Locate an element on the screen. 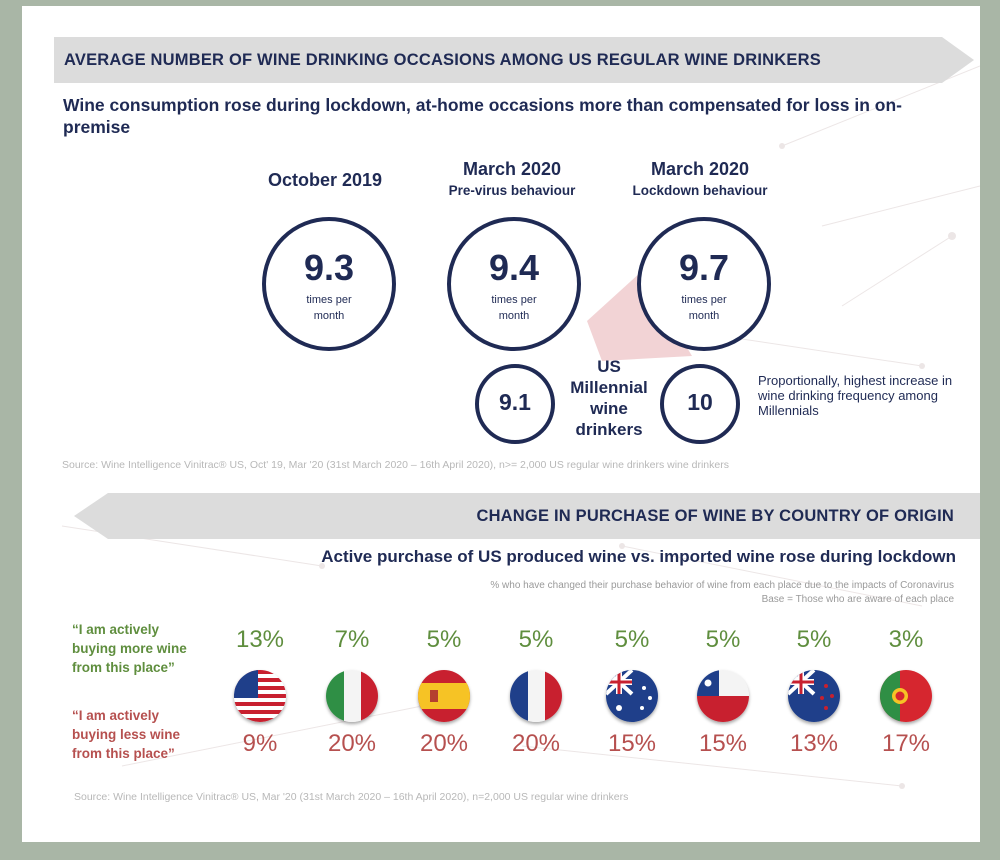 The image size is (1000, 860). period-subtitle-pre-virus: Pre-virus behaviour is located at coordinates (512, 190).